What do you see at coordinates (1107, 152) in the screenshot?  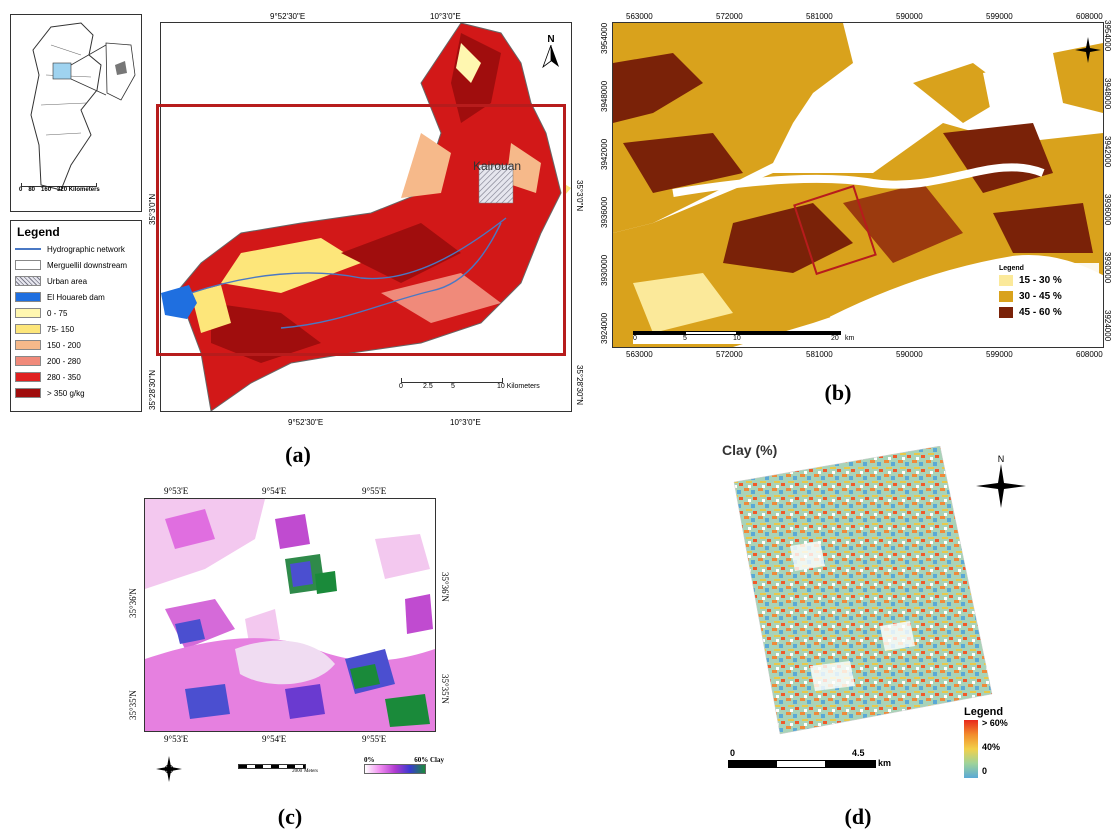 I see `coord-right: 3942000` at bounding box center [1107, 152].